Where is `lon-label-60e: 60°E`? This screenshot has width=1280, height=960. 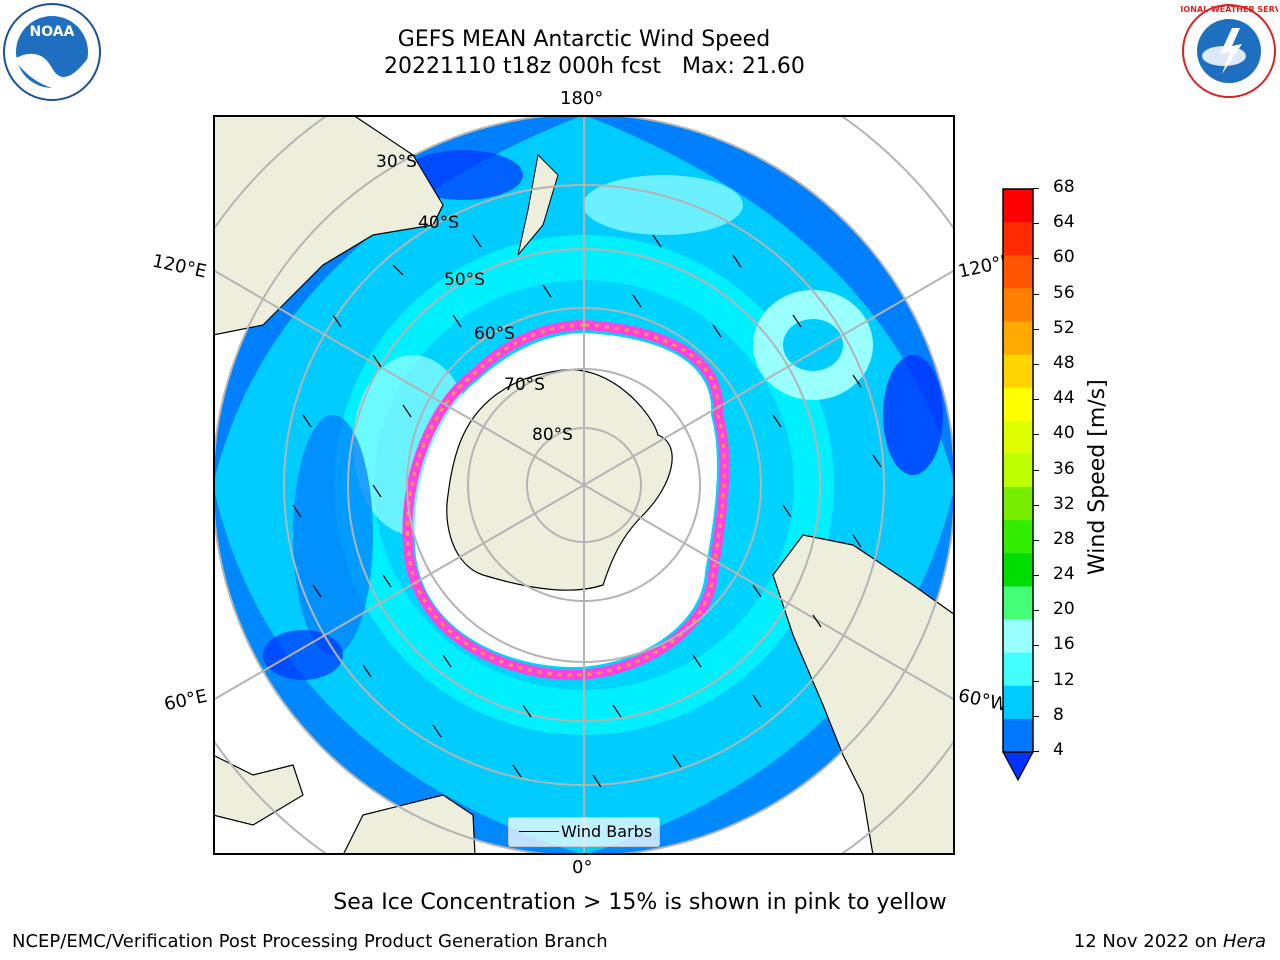 lon-label-60e: 60°E is located at coordinates (185, 700).